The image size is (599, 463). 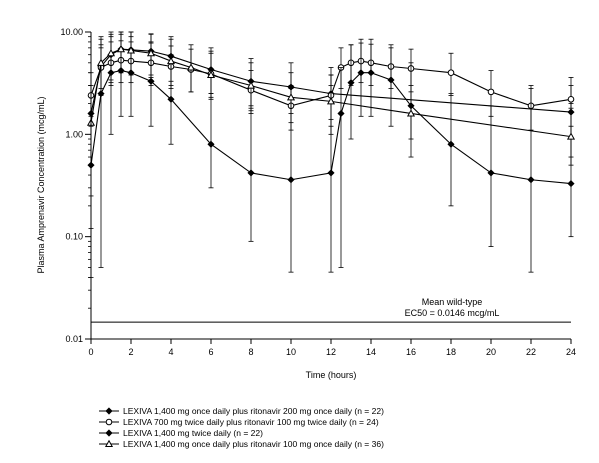 What do you see at coordinates (41, 184) in the screenshot?
I see `y-axis-title: Plasma Amprenavir Concentration (mcg/mL)` at bounding box center [41, 184].